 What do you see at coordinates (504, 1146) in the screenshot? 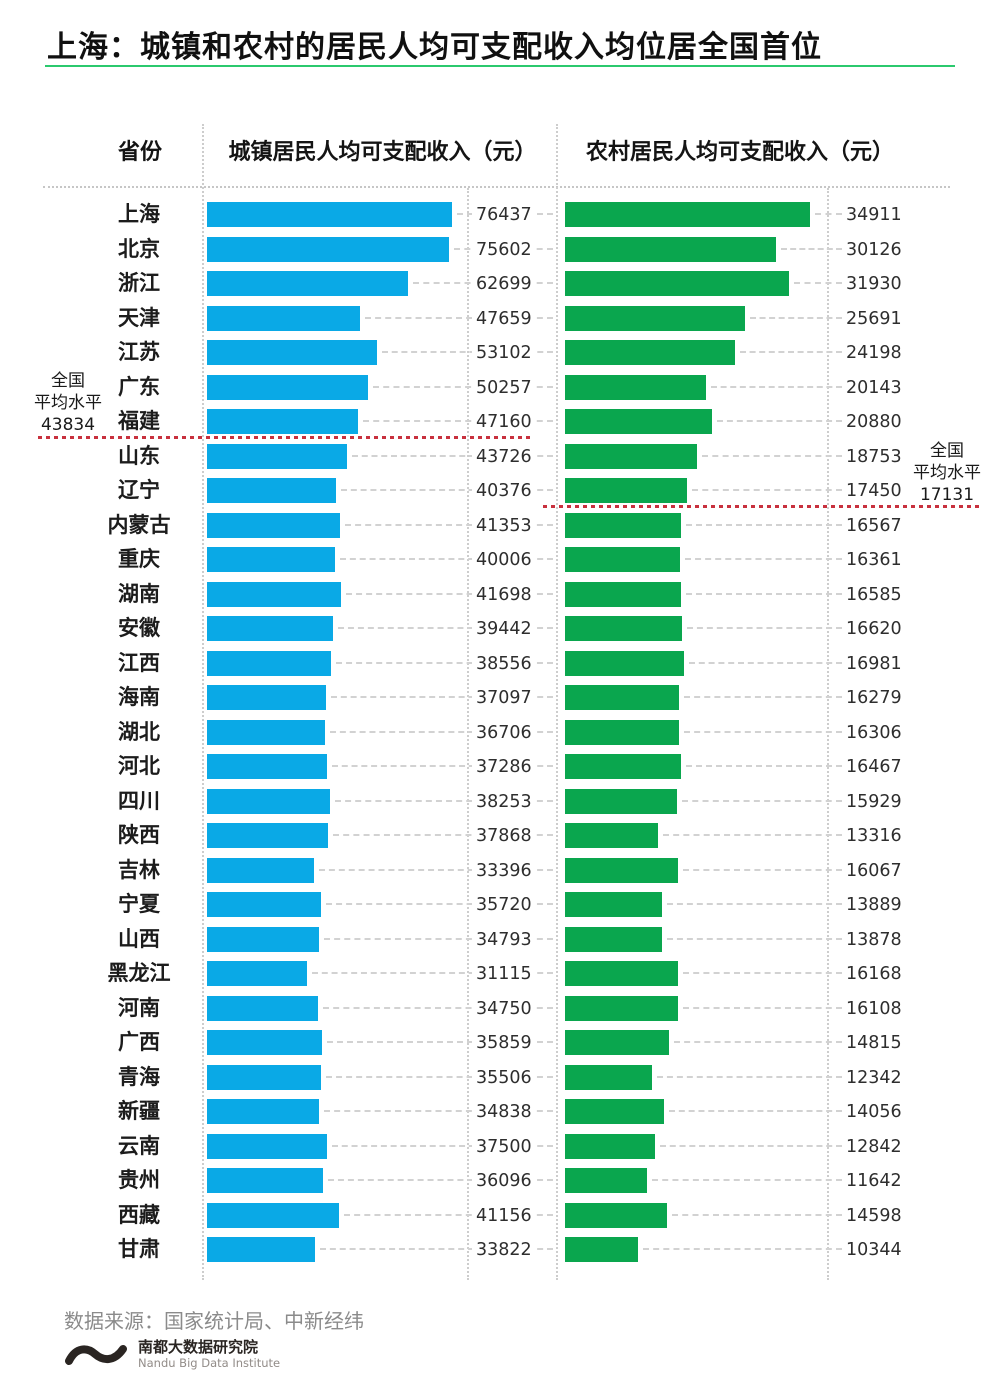
I see `urban-value: 37500` at bounding box center [504, 1146].